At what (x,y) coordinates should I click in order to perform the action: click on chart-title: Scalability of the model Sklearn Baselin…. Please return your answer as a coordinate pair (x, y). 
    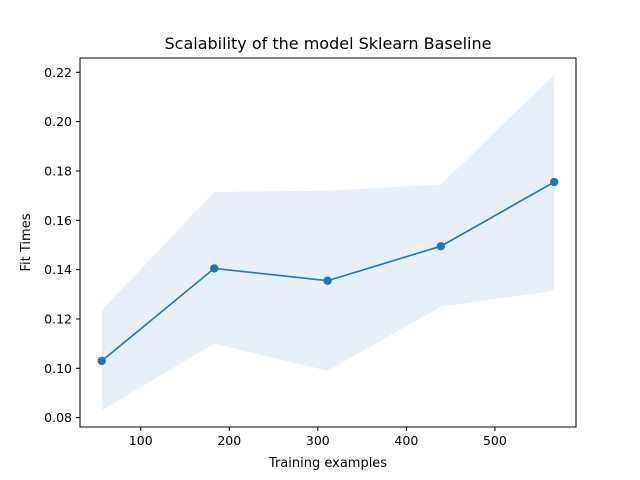
    Looking at the image, I should click on (328, 43).